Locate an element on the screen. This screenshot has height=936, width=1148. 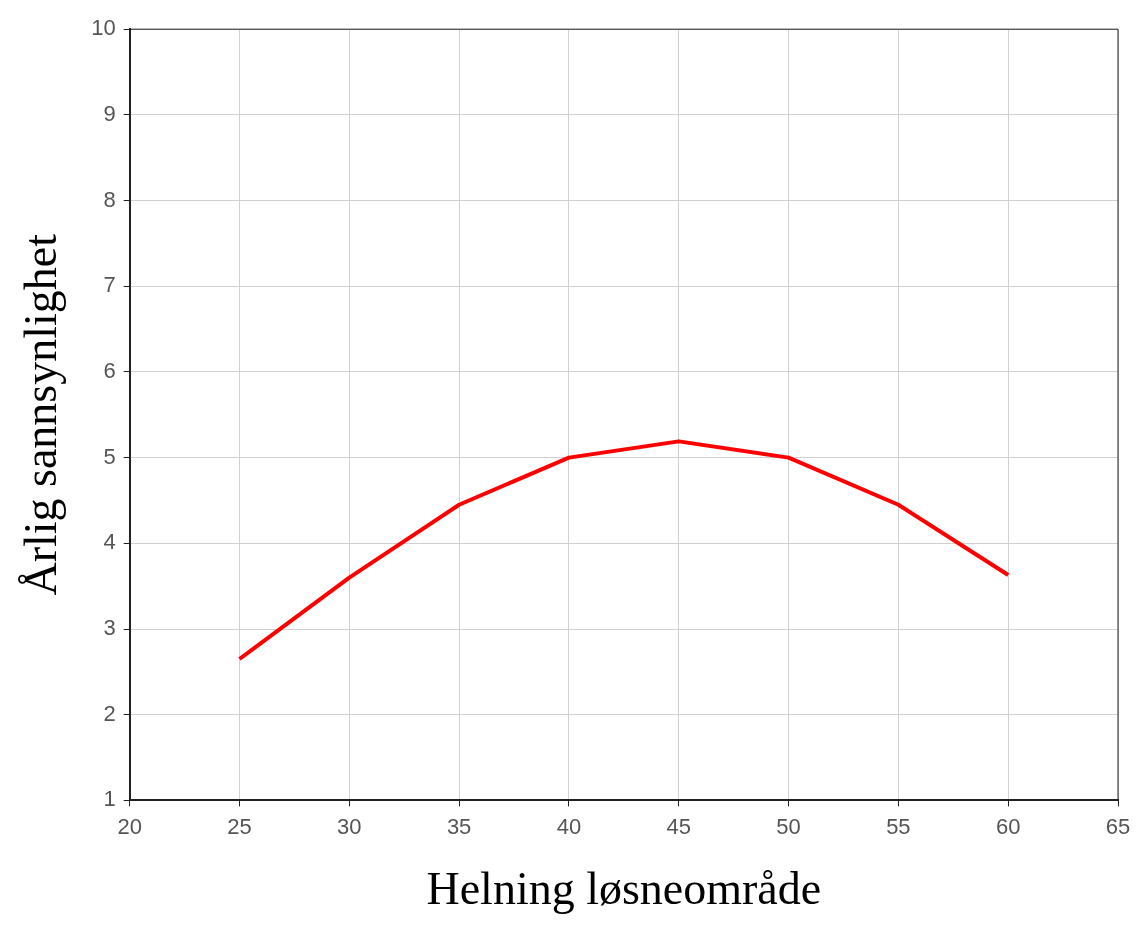
y-tick-label: 5 is located at coordinates (109, 456).